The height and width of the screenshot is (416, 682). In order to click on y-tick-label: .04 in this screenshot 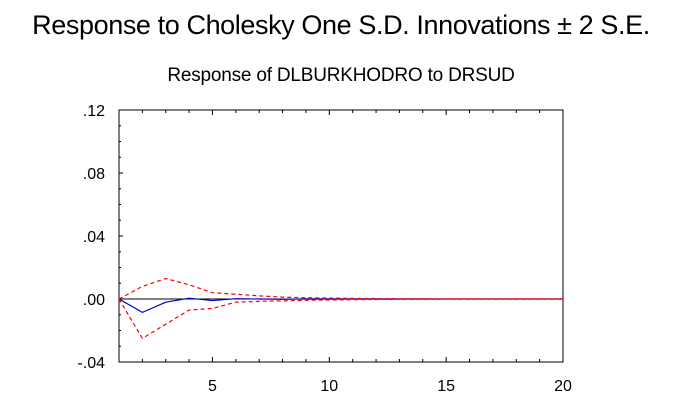, I will do `click(94, 237)`.